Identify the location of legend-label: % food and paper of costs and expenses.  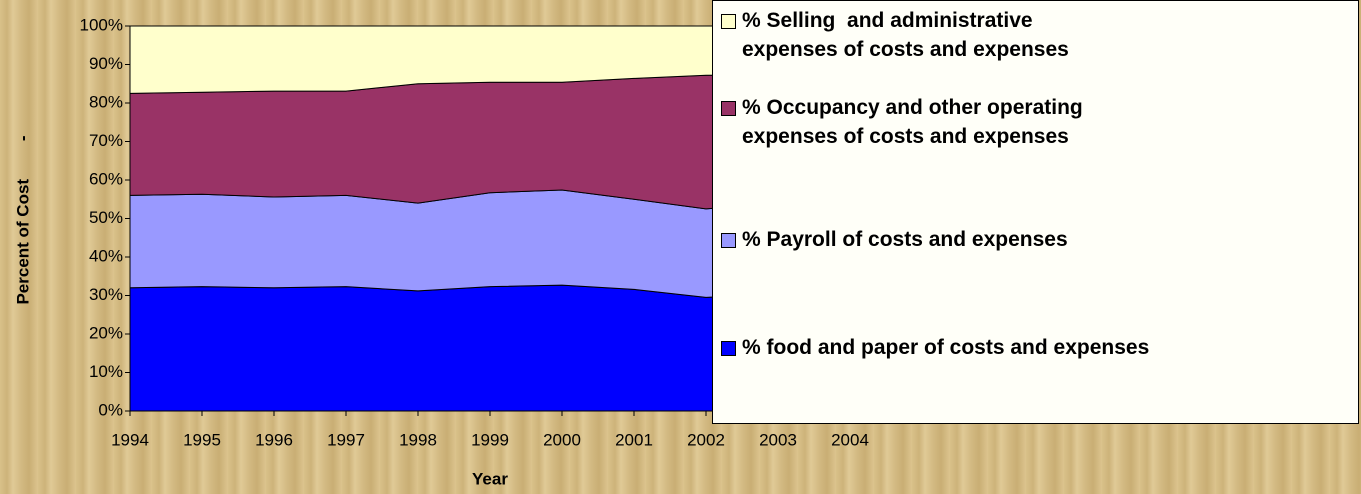
(946, 347).